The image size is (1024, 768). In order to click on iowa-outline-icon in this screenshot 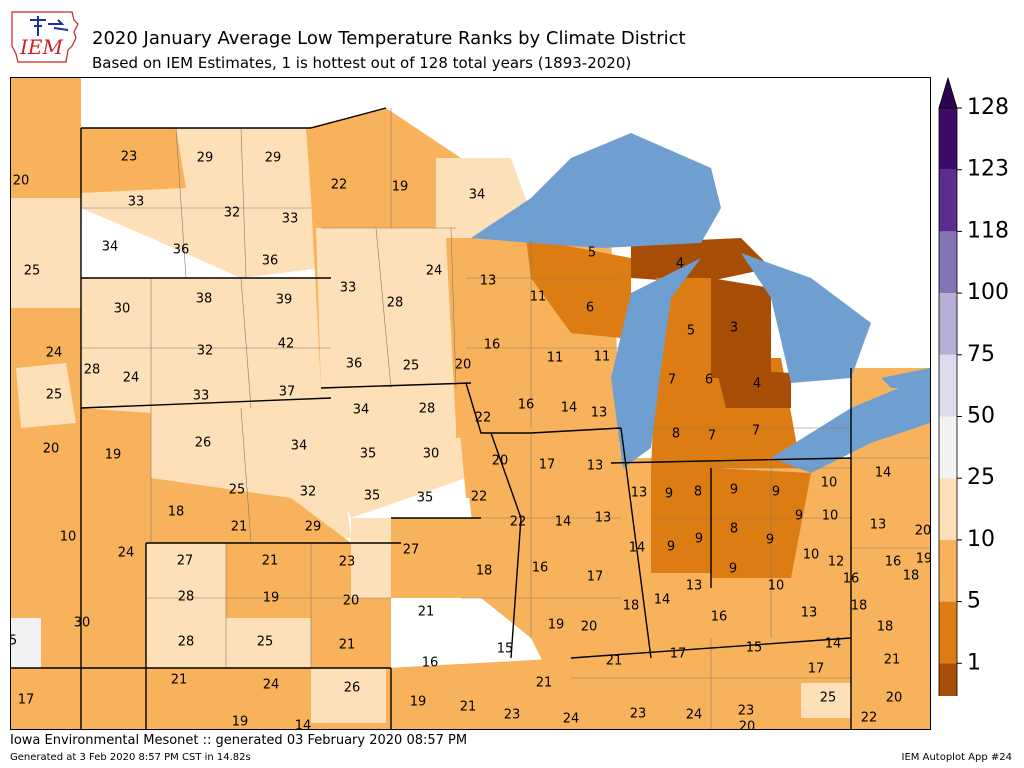, I will do `click(45, 37)`.